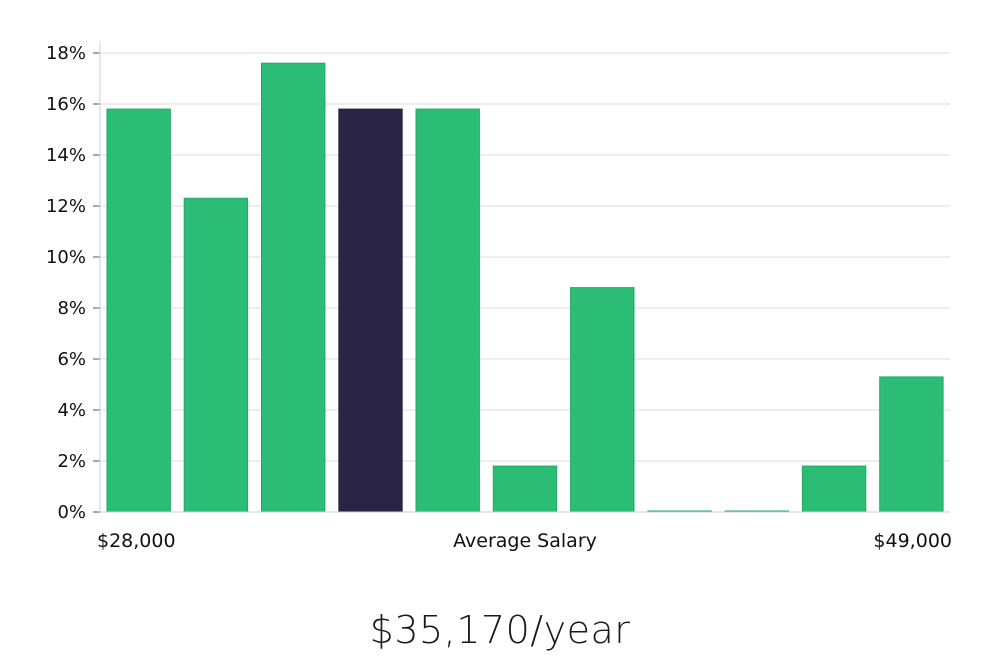 This screenshot has width=1000, height=660. What do you see at coordinates (71, 359) in the screenshot?
I see `y-tick-label: 6%` at bounding box center [71, 359].